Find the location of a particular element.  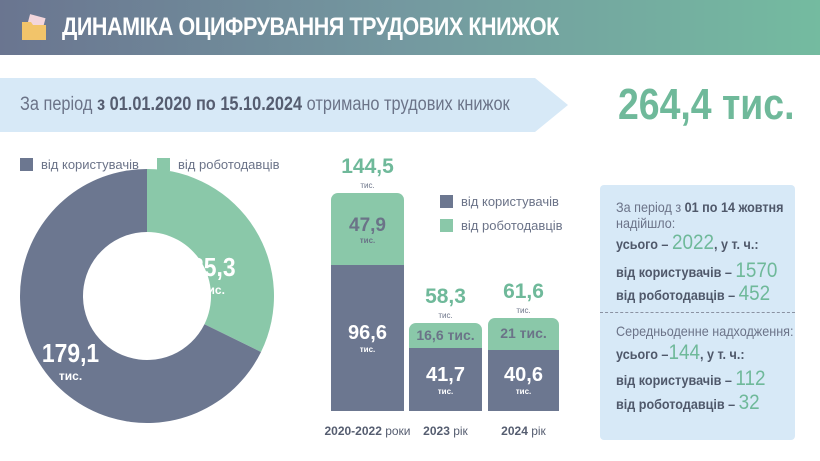

divider is located at coordinates (697, 312).